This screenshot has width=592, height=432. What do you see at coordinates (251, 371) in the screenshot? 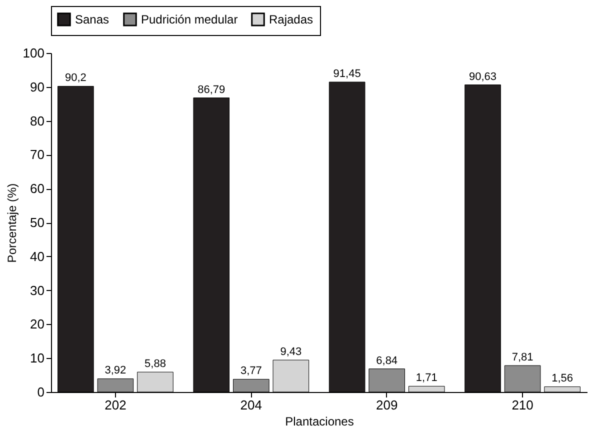
I see `data-label: 3,77` at bounding box center [251, 371].